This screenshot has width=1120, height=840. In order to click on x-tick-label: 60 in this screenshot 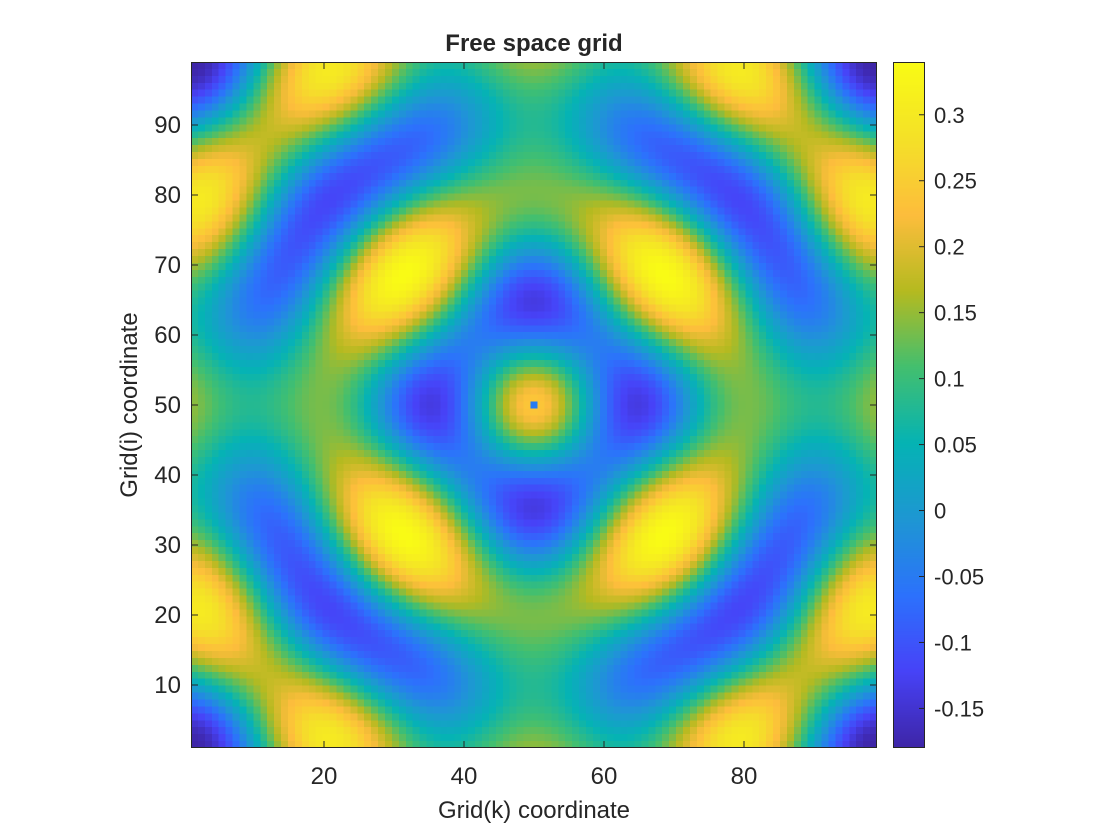, I will do `click(604, 776)`.